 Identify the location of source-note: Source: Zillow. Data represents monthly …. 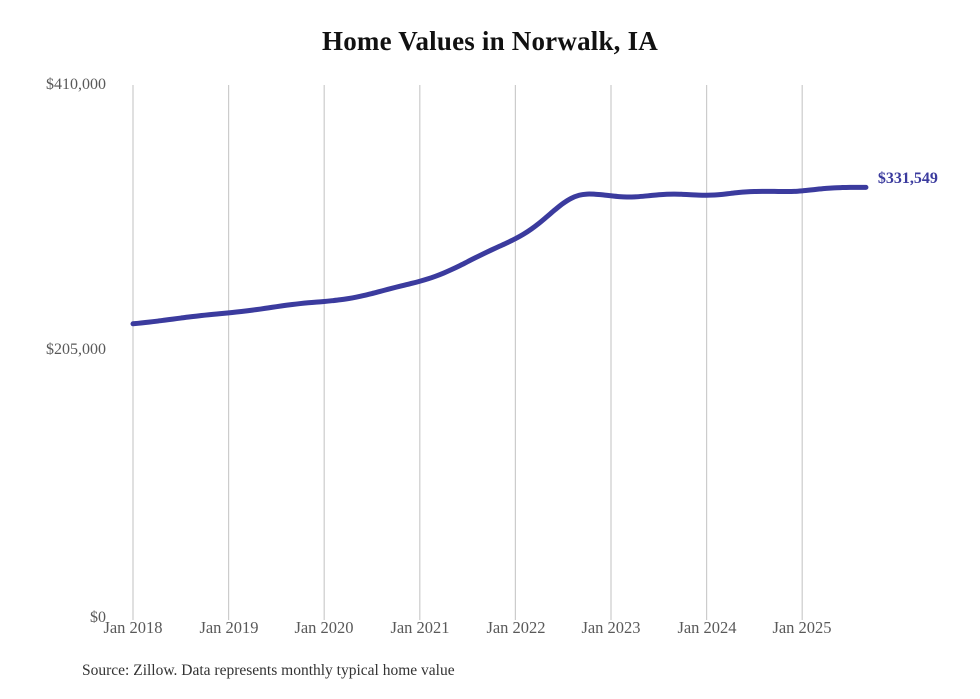
(268, 670).